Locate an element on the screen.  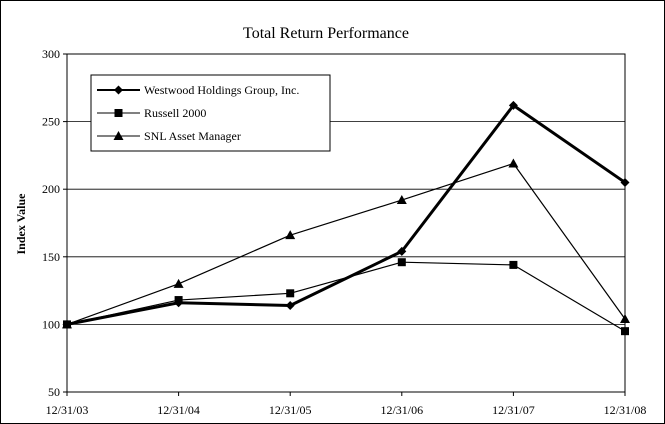
y-tick-label: 150 is located at coordinates (51, 257).